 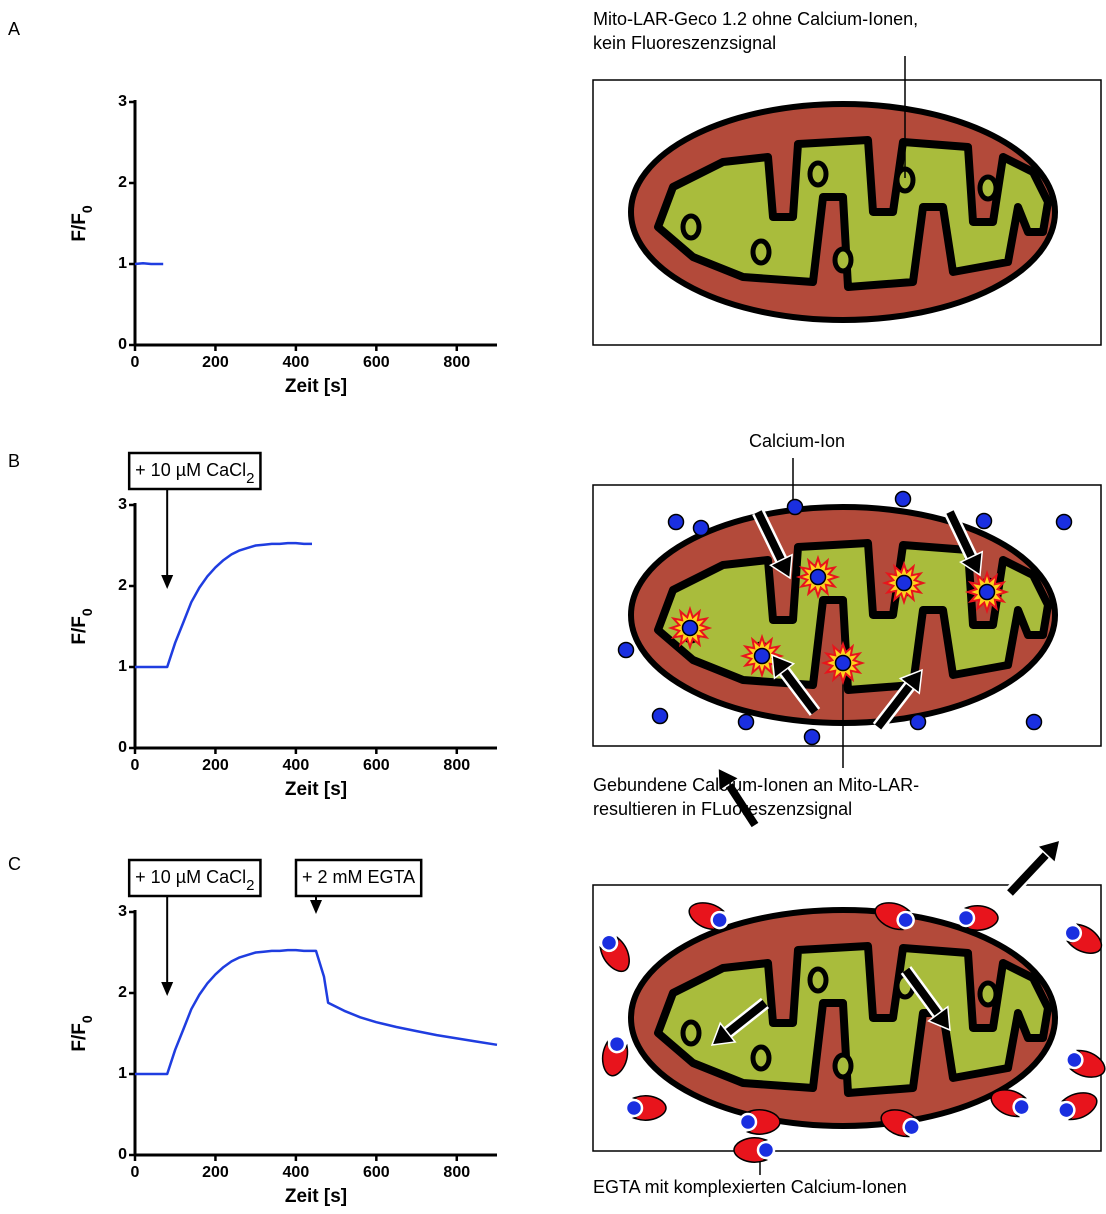 What do you see at coordinates (750, 1187) in the screenshot?
I see `diagram-caption: EGTA mit komplexierten Calcium-Ionen` at bounding box center [750, 1187].